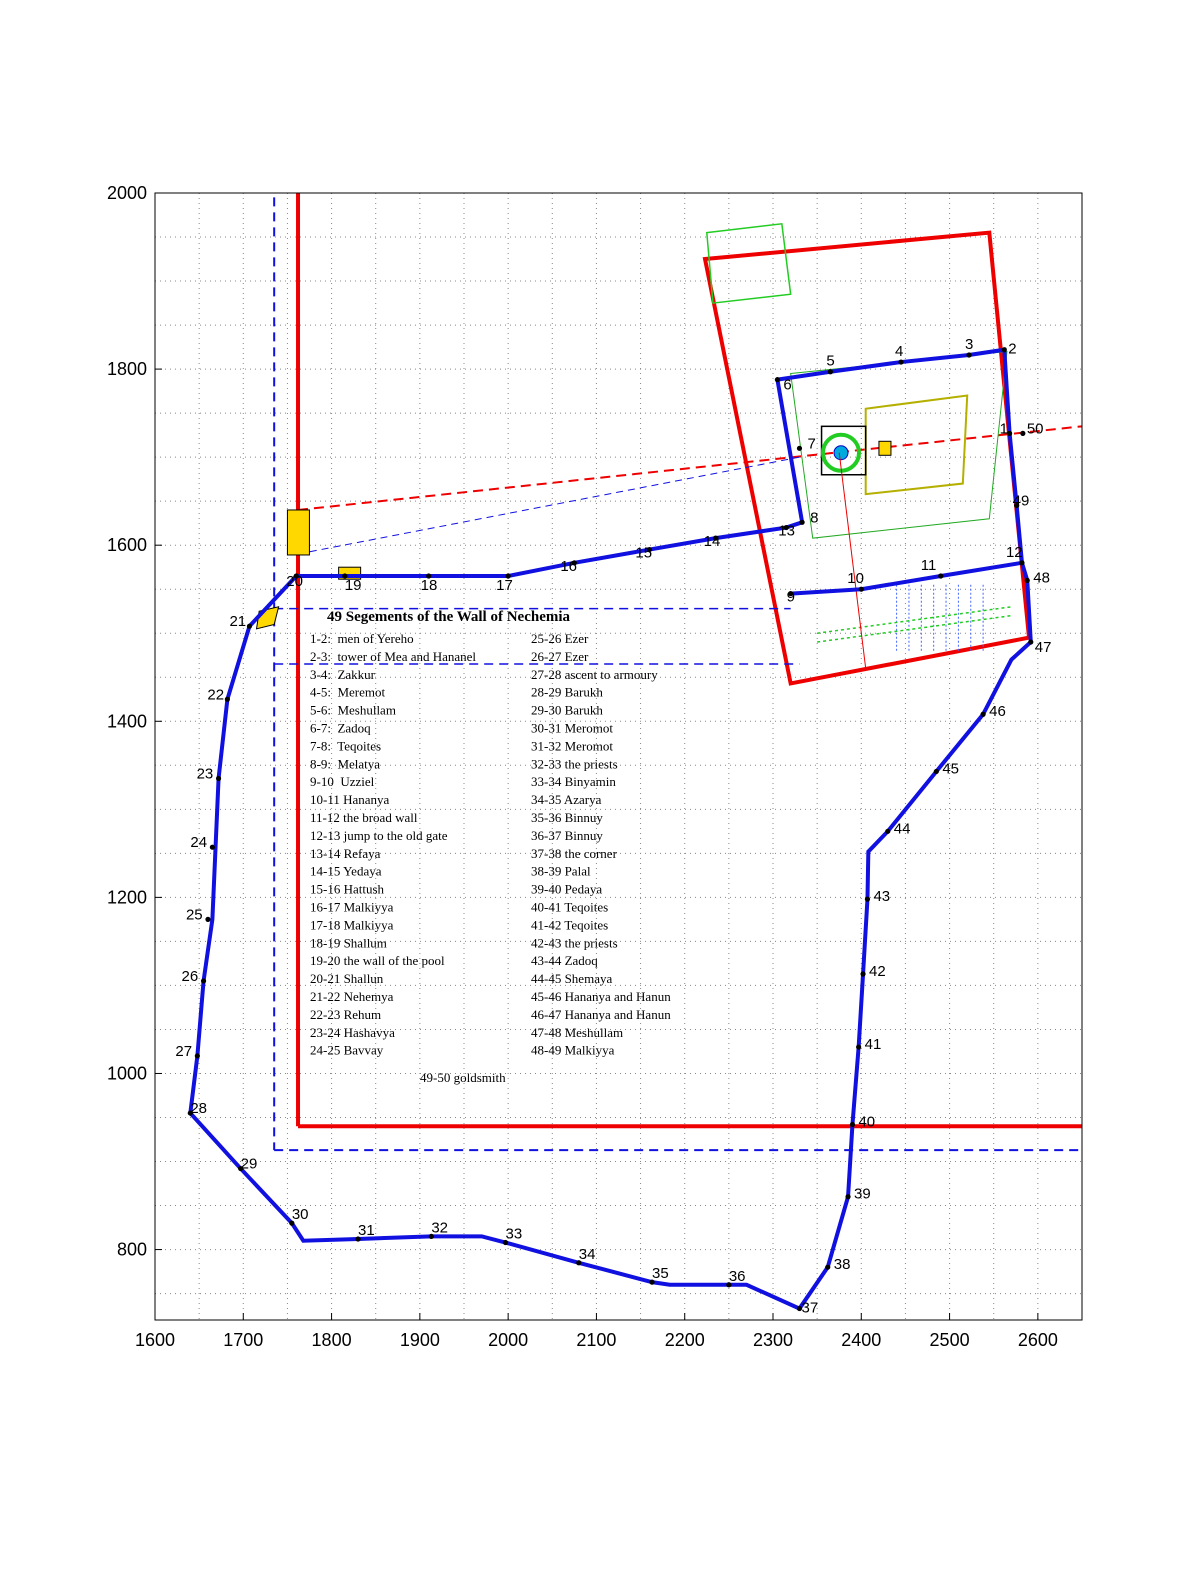  Describe the element at coordinates (194, 914) in the screenshot. I see `wall-point-label: 25` at that location.